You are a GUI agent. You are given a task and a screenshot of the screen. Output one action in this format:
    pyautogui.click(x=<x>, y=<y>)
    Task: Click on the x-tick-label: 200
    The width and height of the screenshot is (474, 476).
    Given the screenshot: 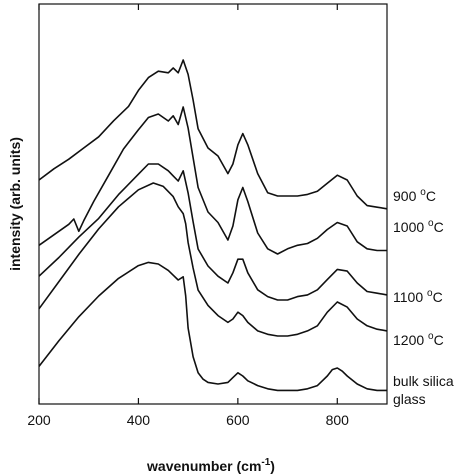 What is the action you would take?
    pyautogui.click(x=39, y=420)
    